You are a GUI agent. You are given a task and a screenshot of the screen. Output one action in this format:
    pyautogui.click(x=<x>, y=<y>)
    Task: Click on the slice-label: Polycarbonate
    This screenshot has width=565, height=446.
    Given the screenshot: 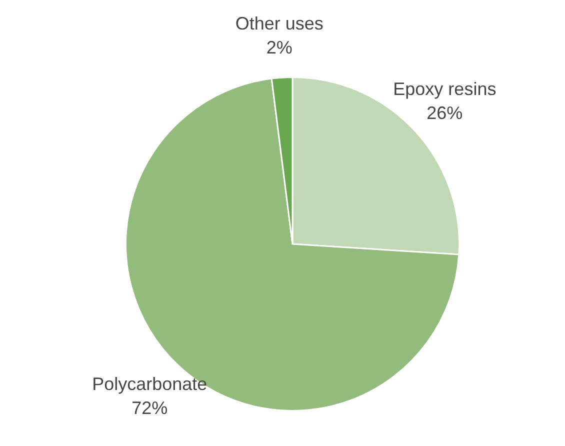 What is the action you would take?
    pyautogui.click(x=150, y=384)
    